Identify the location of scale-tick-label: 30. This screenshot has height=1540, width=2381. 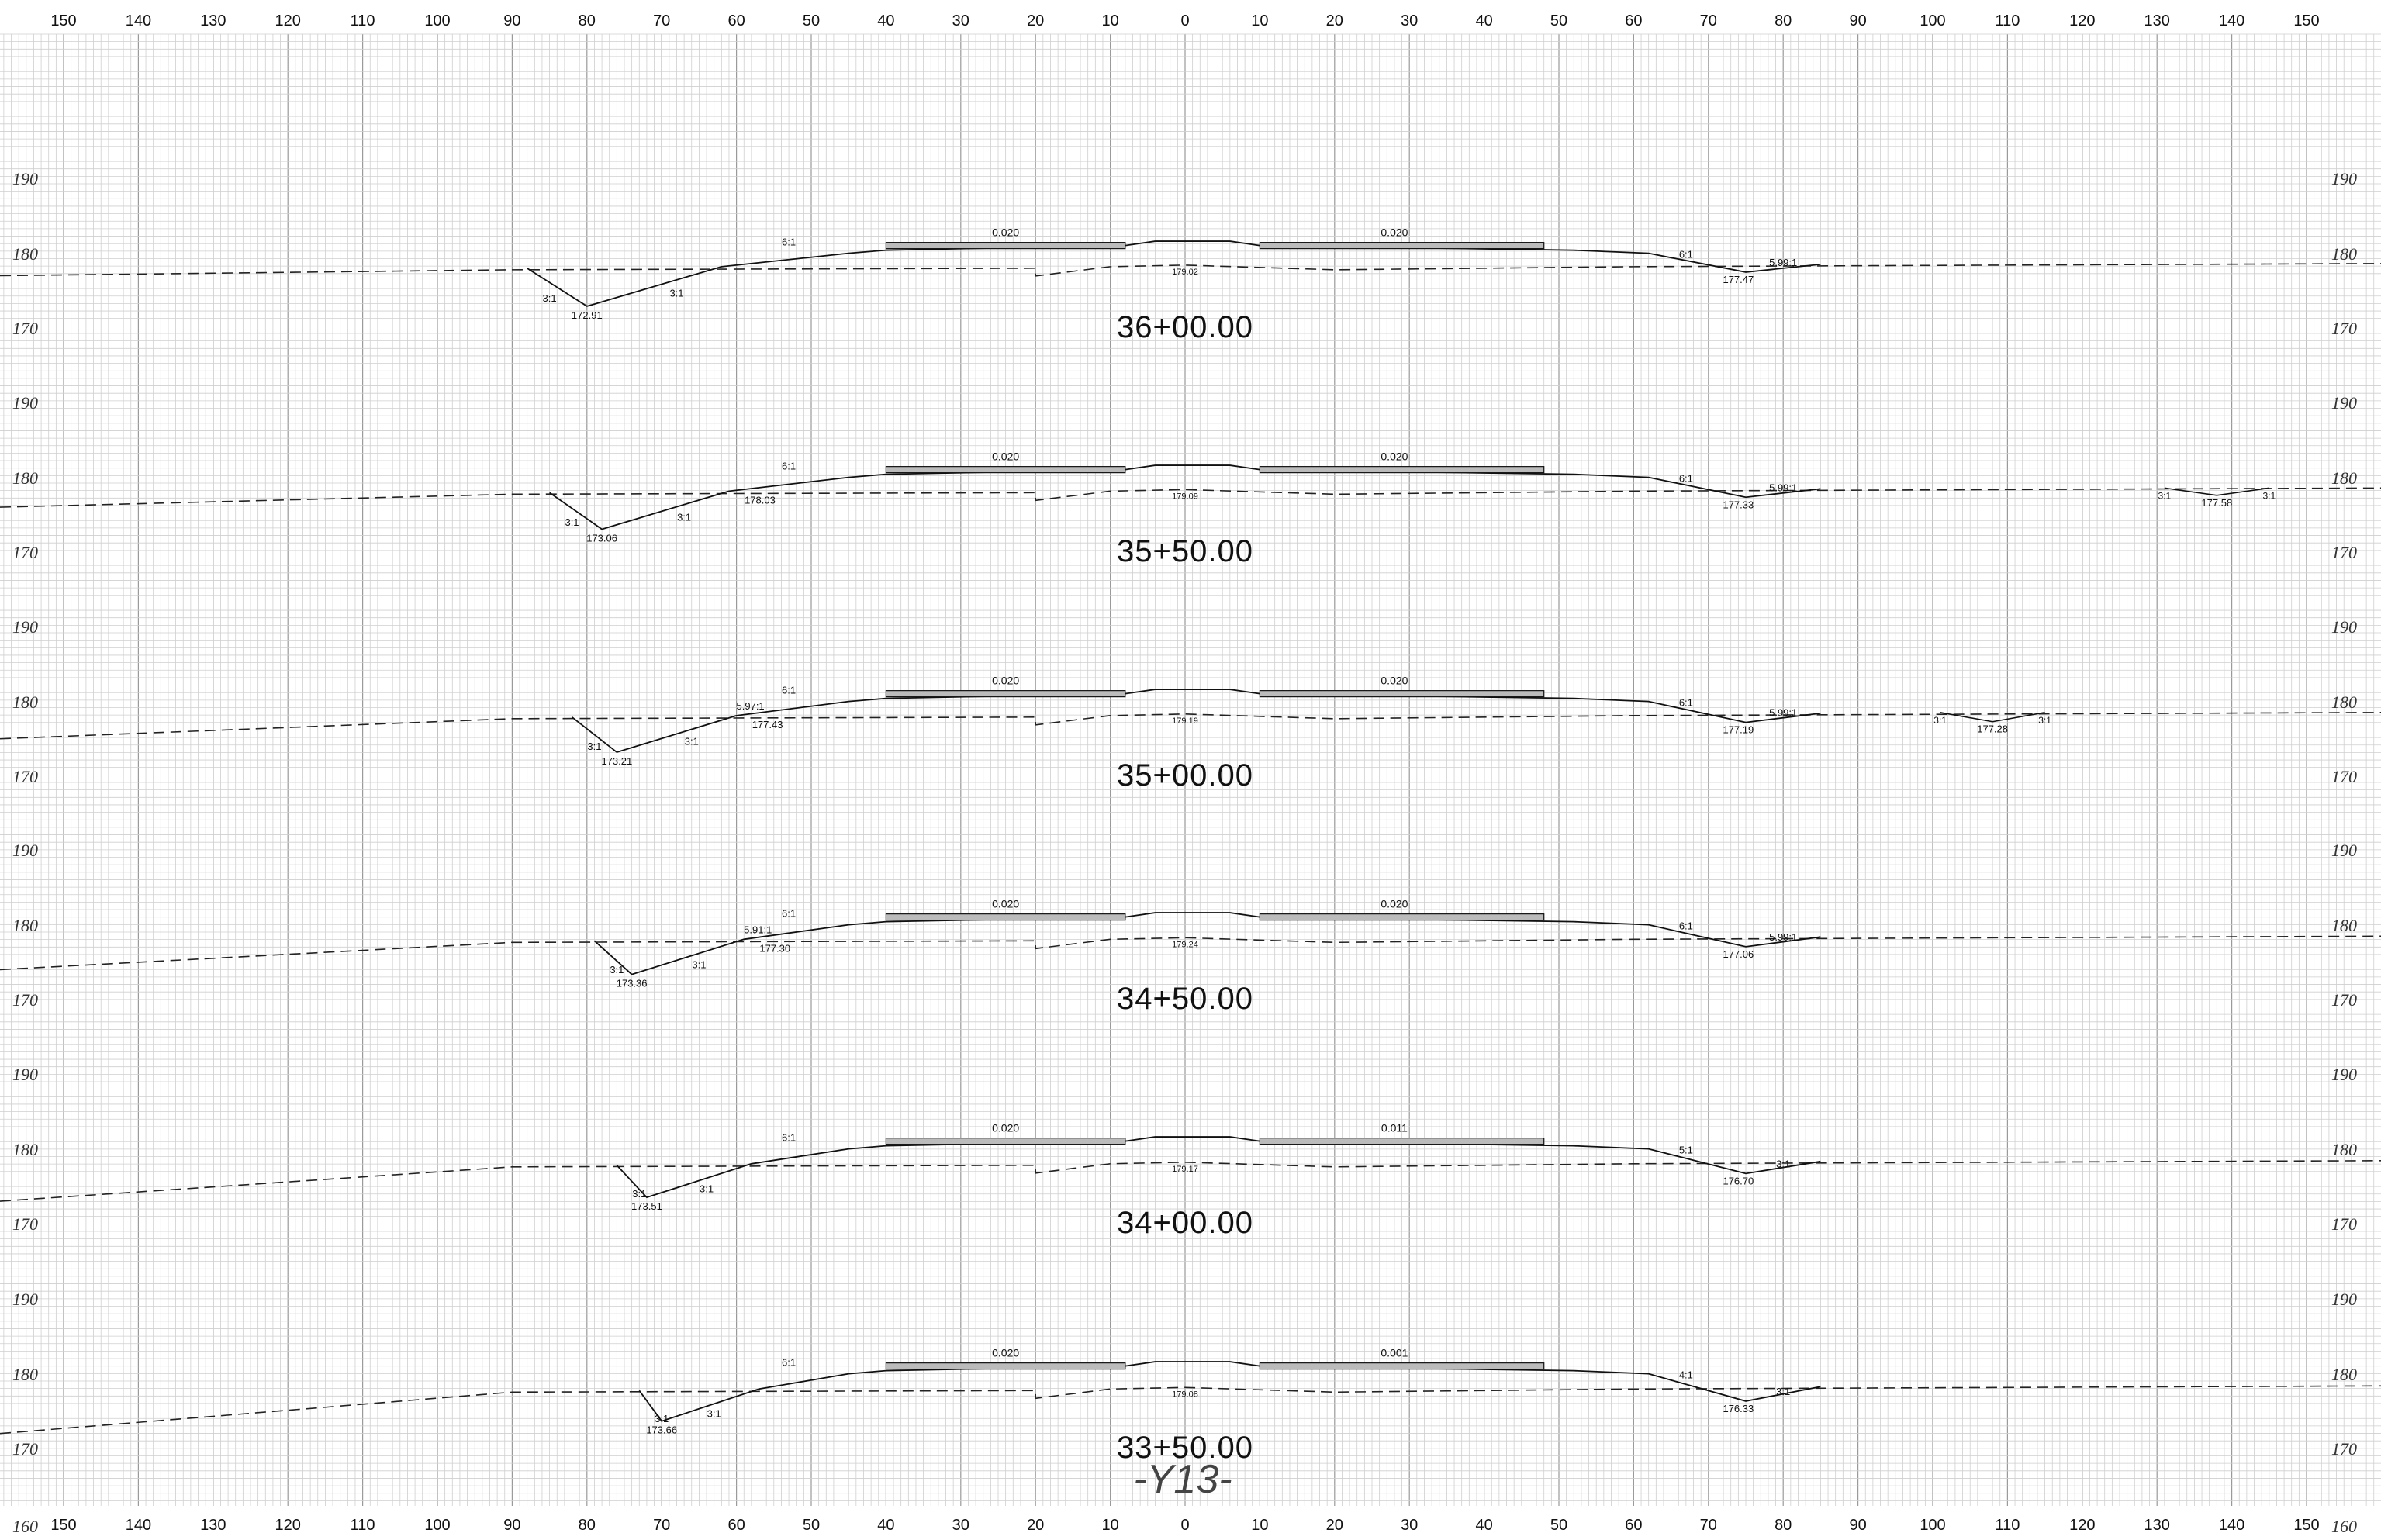
(960, 1525).